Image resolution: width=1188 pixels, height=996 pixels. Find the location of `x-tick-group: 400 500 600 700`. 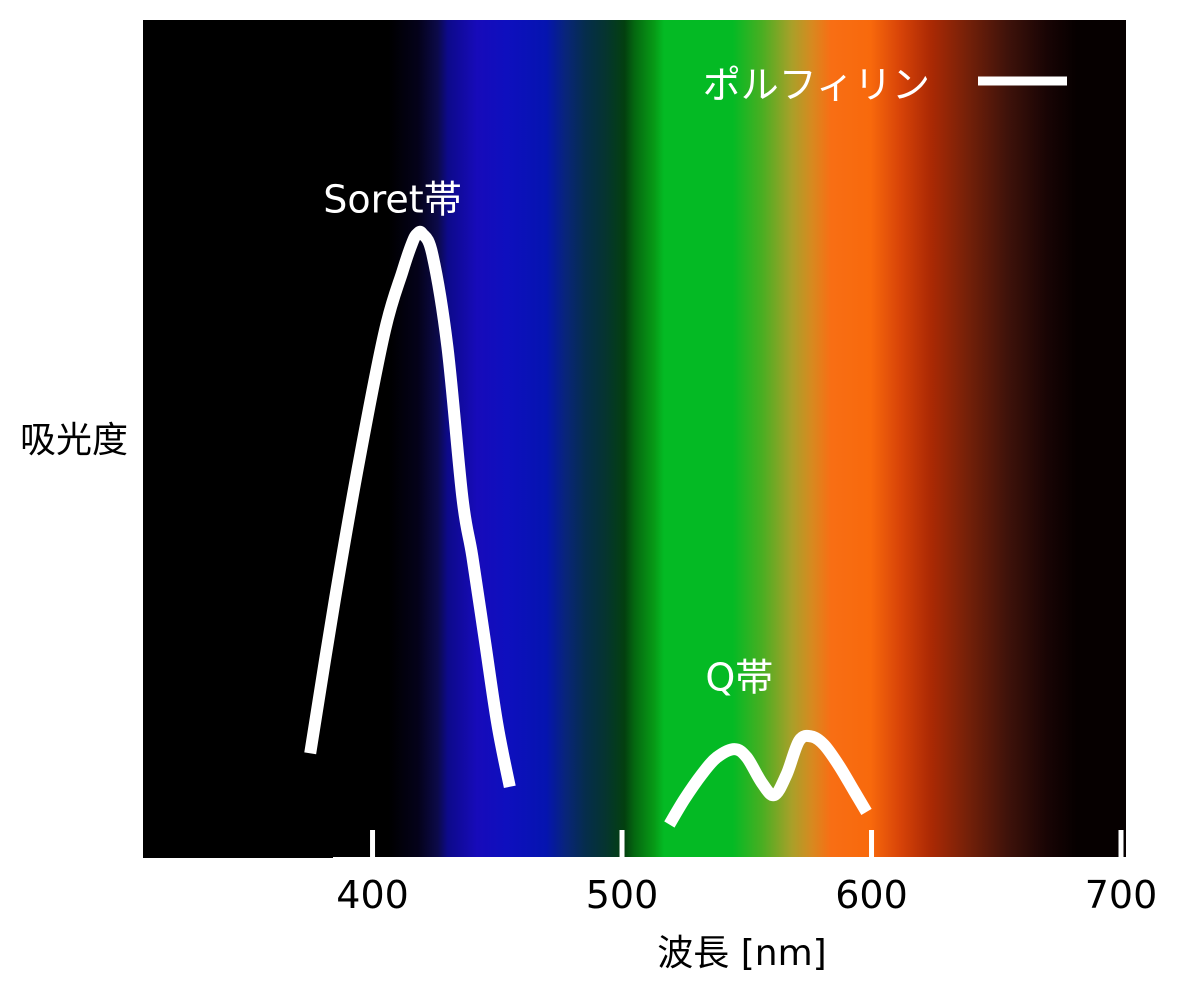

x-tick-group: 400 500 600 700 is located at coordinates (745, 873).